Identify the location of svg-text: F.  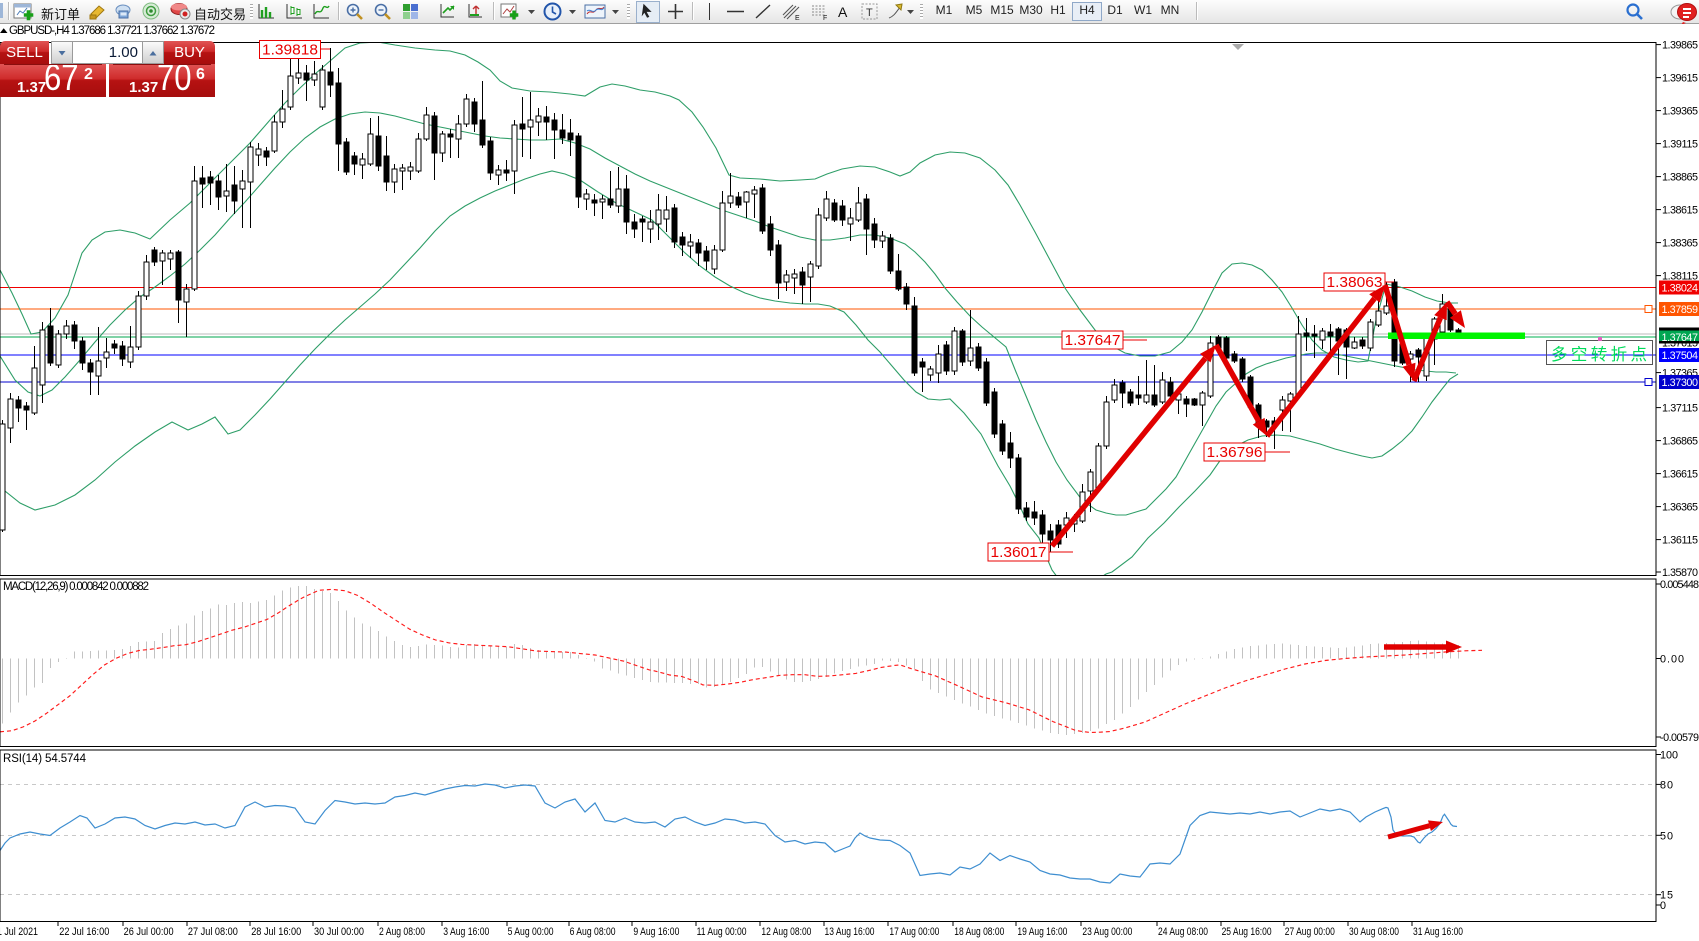
(825, 18).